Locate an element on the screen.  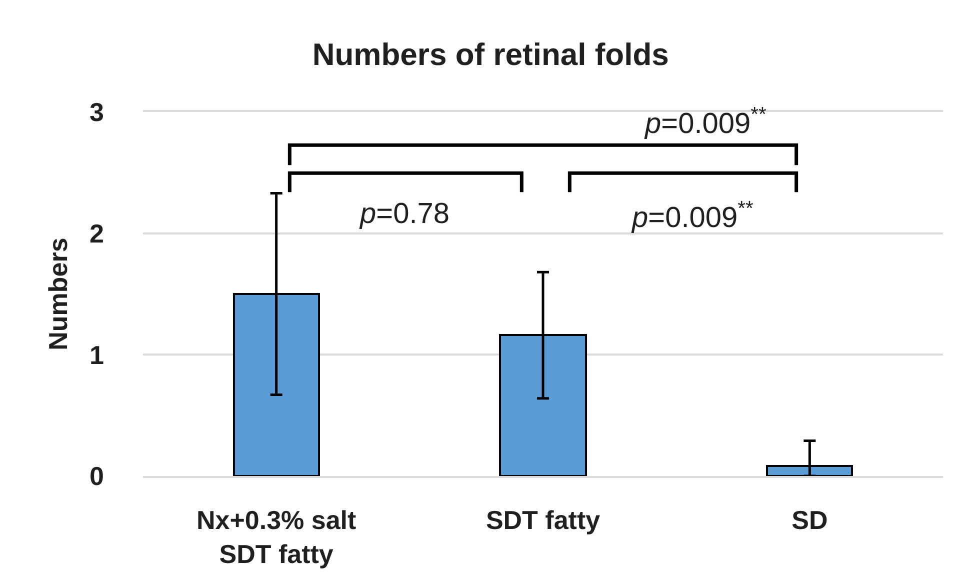
y-tick-label: 3 is located at coordinates (97, 112).